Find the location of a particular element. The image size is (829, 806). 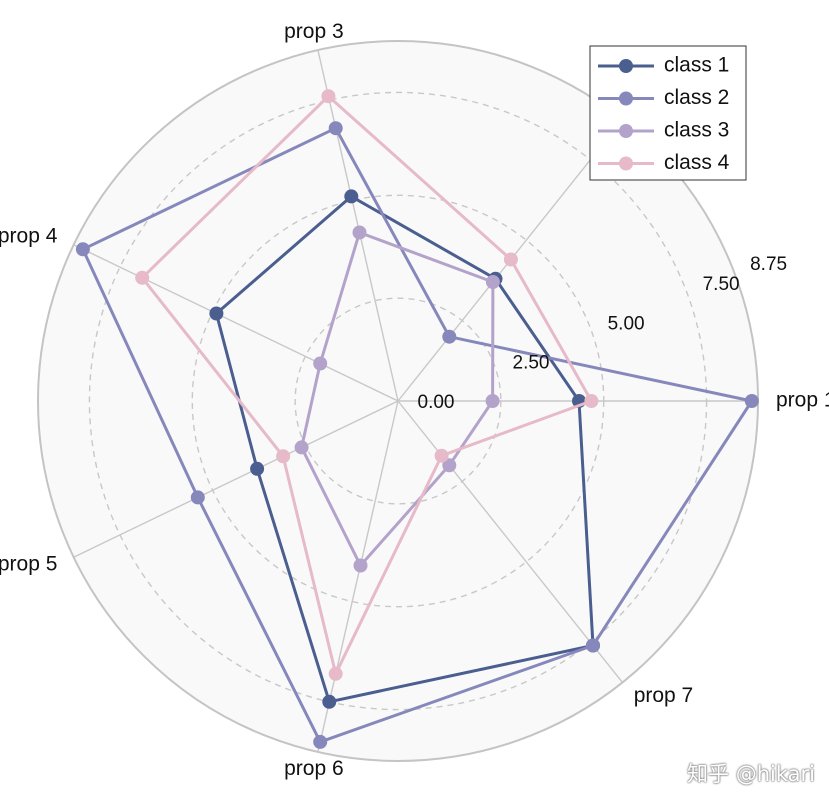

axis-label: prop 6 is located at coordinates (314, 768).